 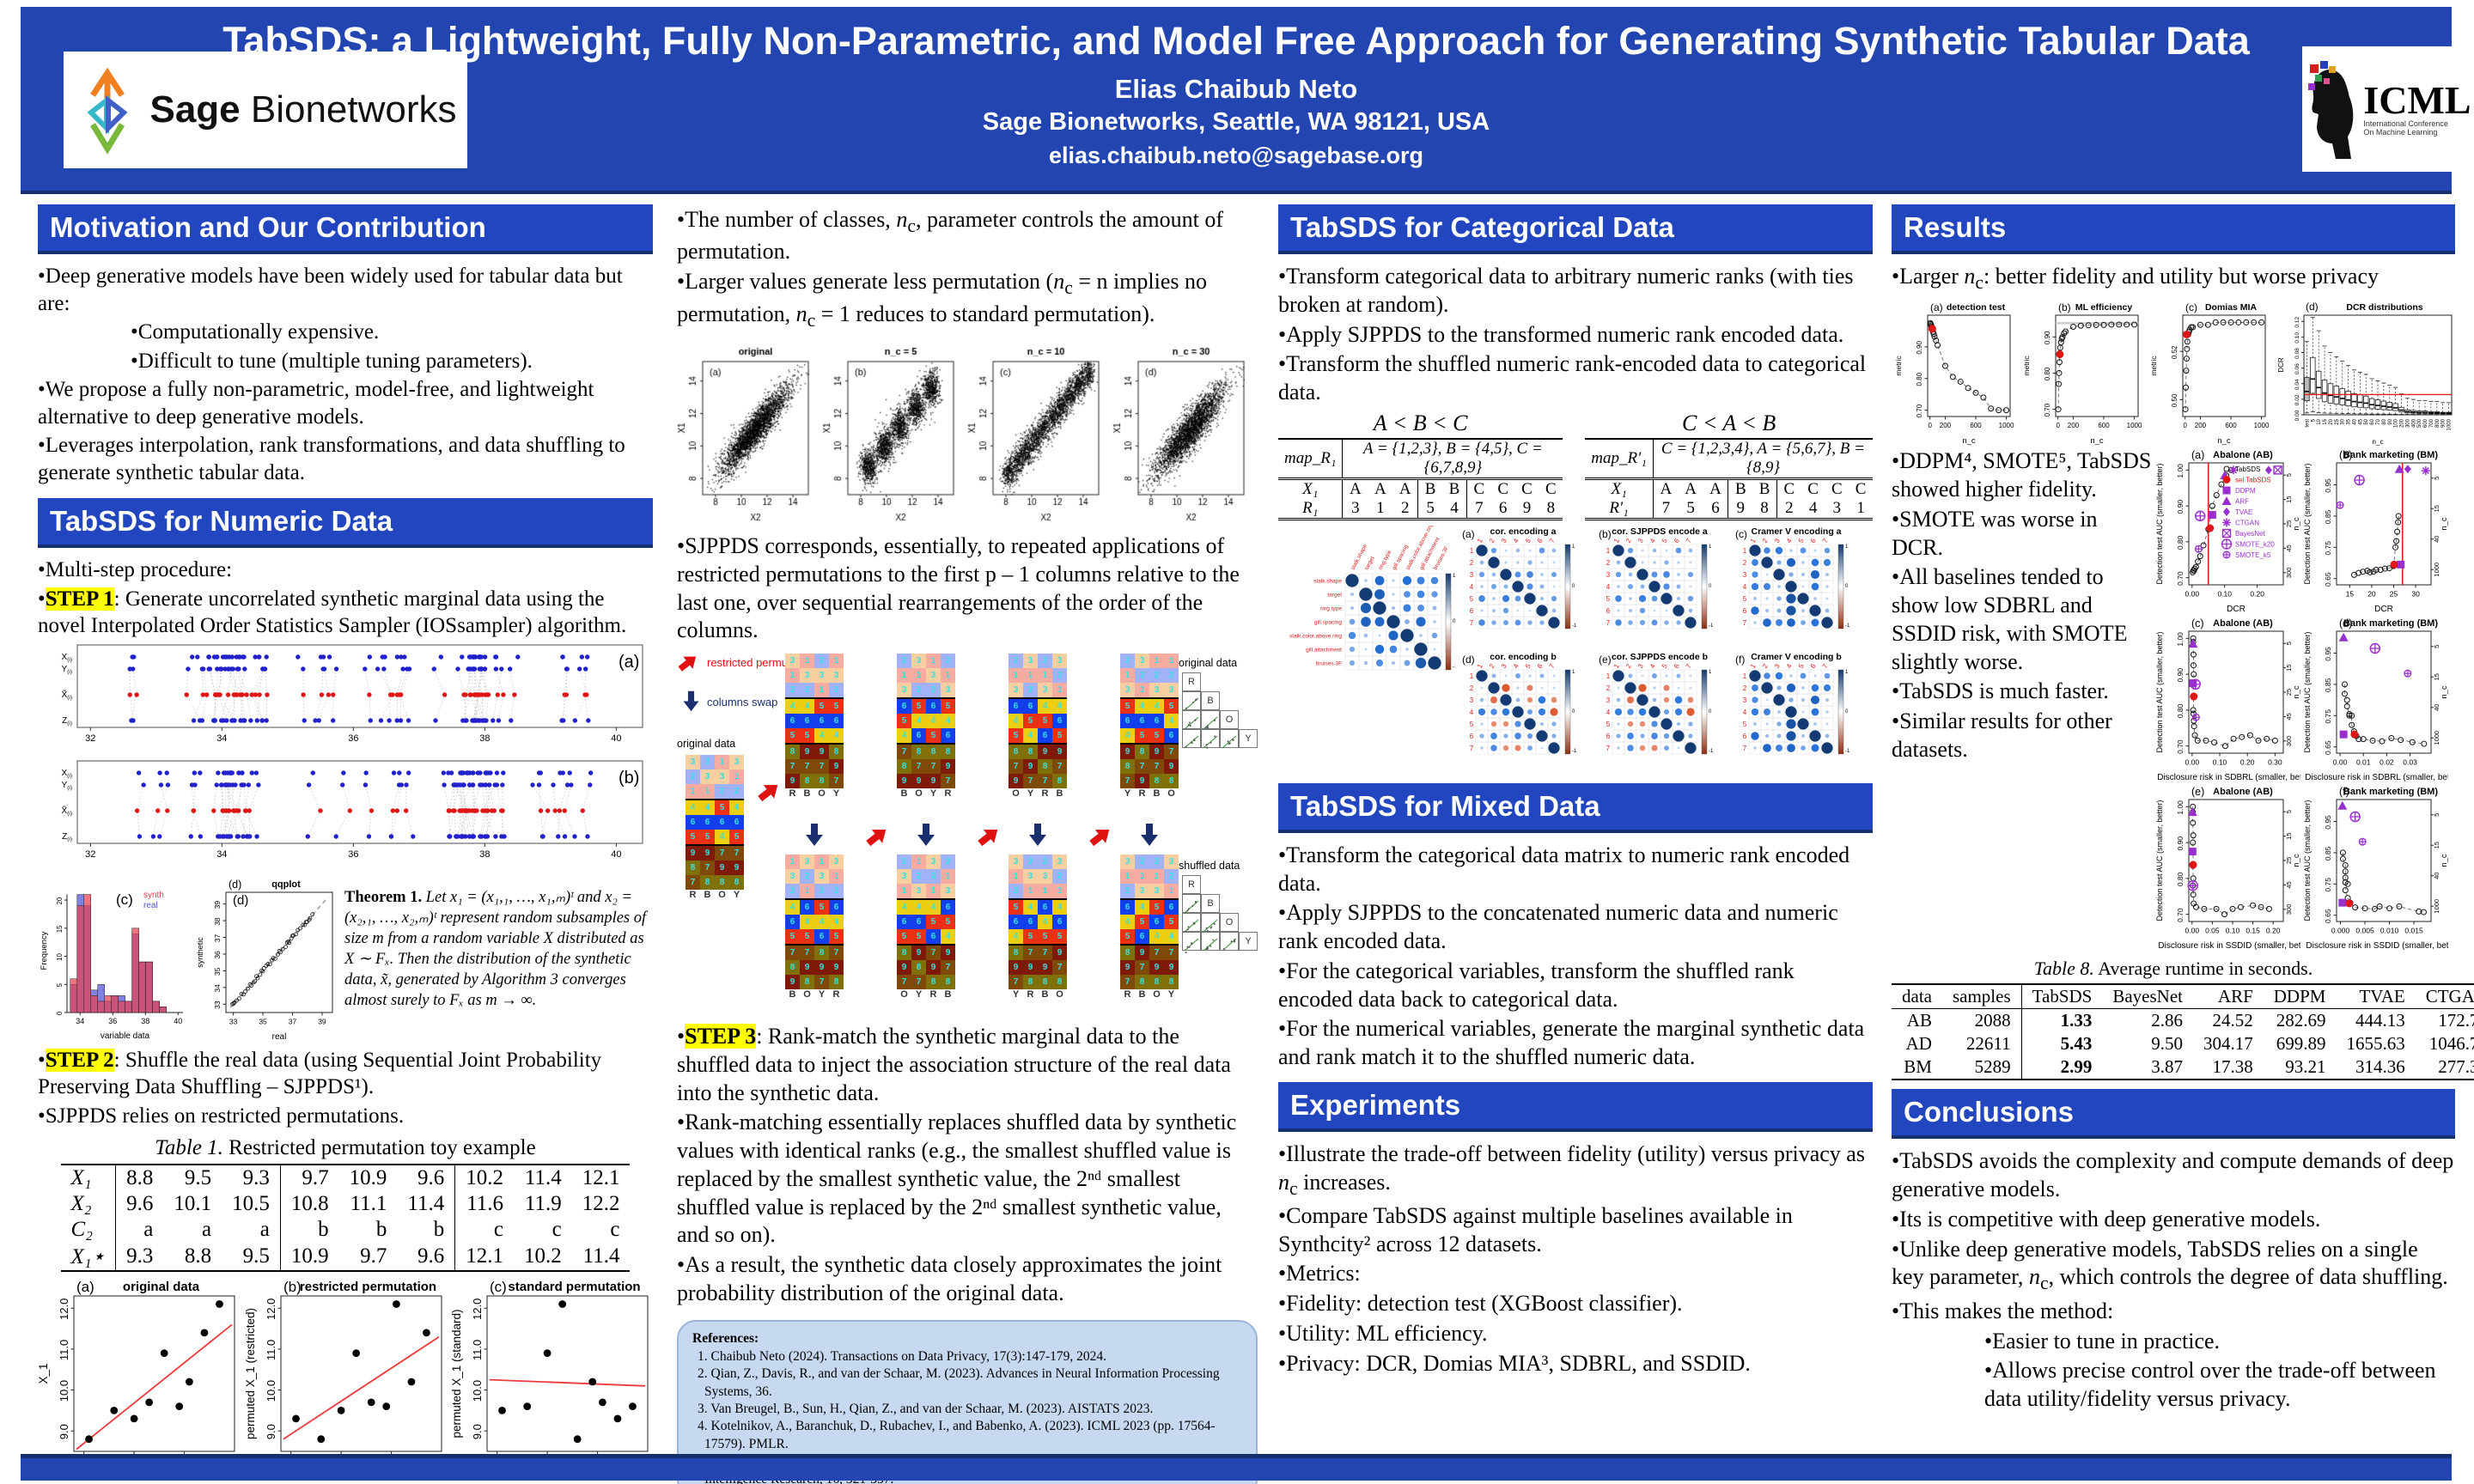 I want to click on section-results-header: Results, so click(x=2173, y=229).